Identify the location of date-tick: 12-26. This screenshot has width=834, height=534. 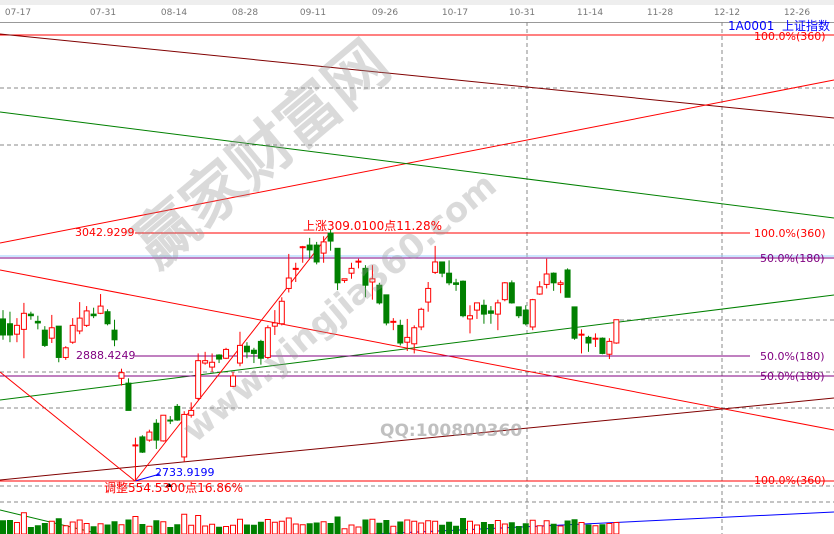
(797, 13).